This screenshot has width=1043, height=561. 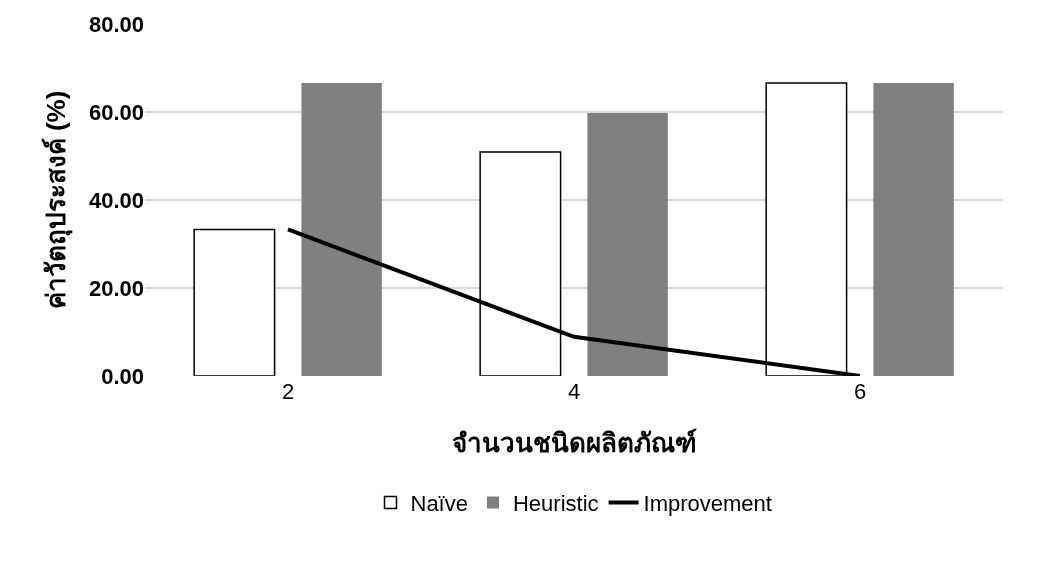 What do you see at coordinates (116, 112) in the screenshot?
I see `y-tick-label: 60.00` at bounding box center [116, 112].